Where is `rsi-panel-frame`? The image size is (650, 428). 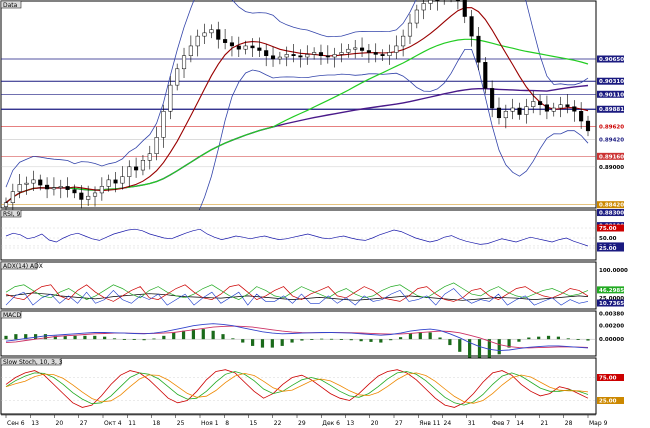 rsi-panel-frame is located at coordinates (298, 235).